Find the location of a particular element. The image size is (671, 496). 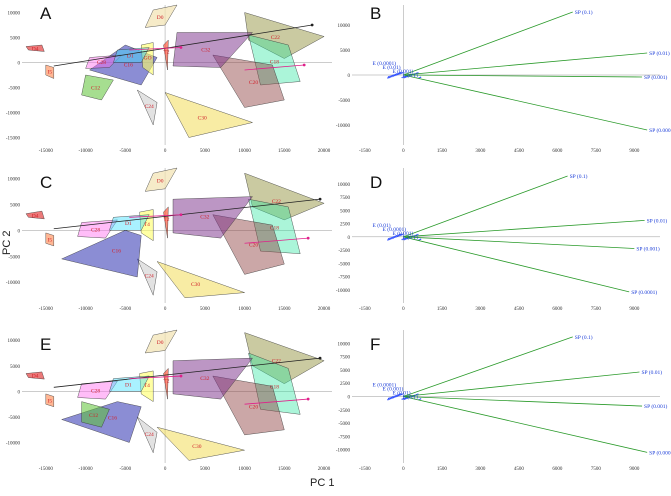

cluster-label: E (0.0001) is located at coordinates (385, 385).